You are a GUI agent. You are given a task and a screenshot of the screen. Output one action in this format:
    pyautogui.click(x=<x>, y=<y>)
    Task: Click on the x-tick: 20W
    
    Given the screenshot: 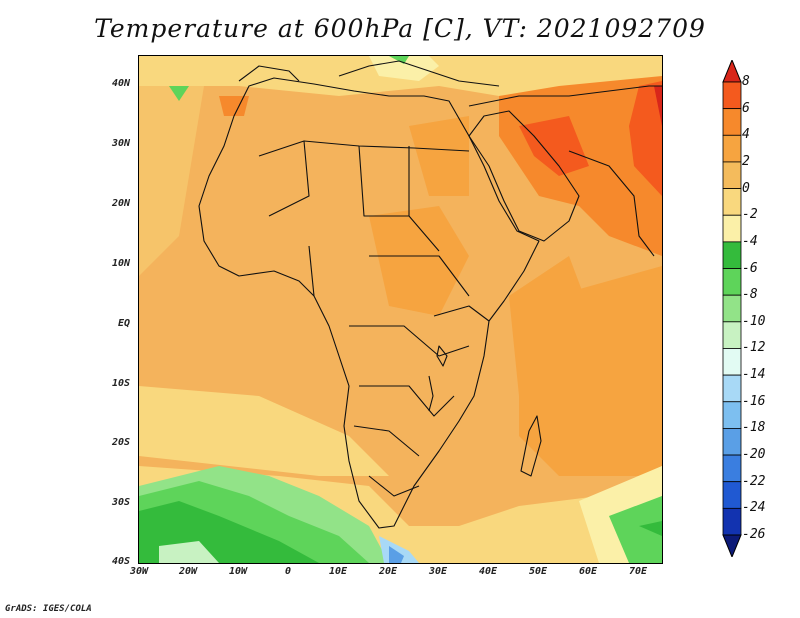 What is the action you would take?
    pyautogui.click(x=188, y=571)
    